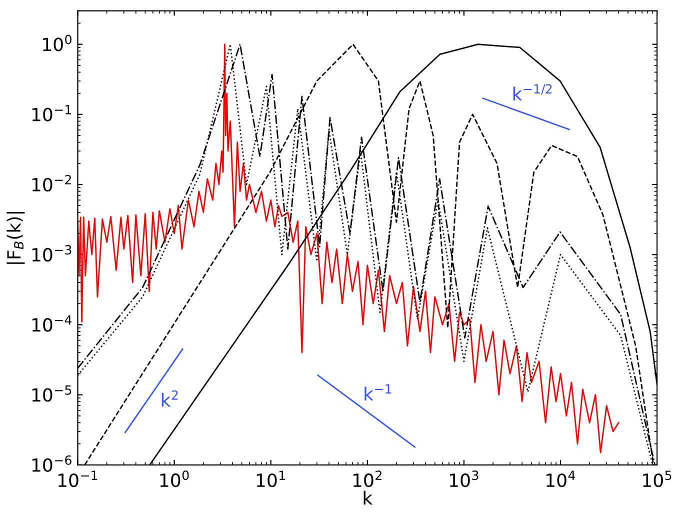 The height and width of the screenshot is (516, 688). Describe the element at coordinates (367, 479) in the screenshot. I see `x-tick-label: 10$^{2}$` at that location.